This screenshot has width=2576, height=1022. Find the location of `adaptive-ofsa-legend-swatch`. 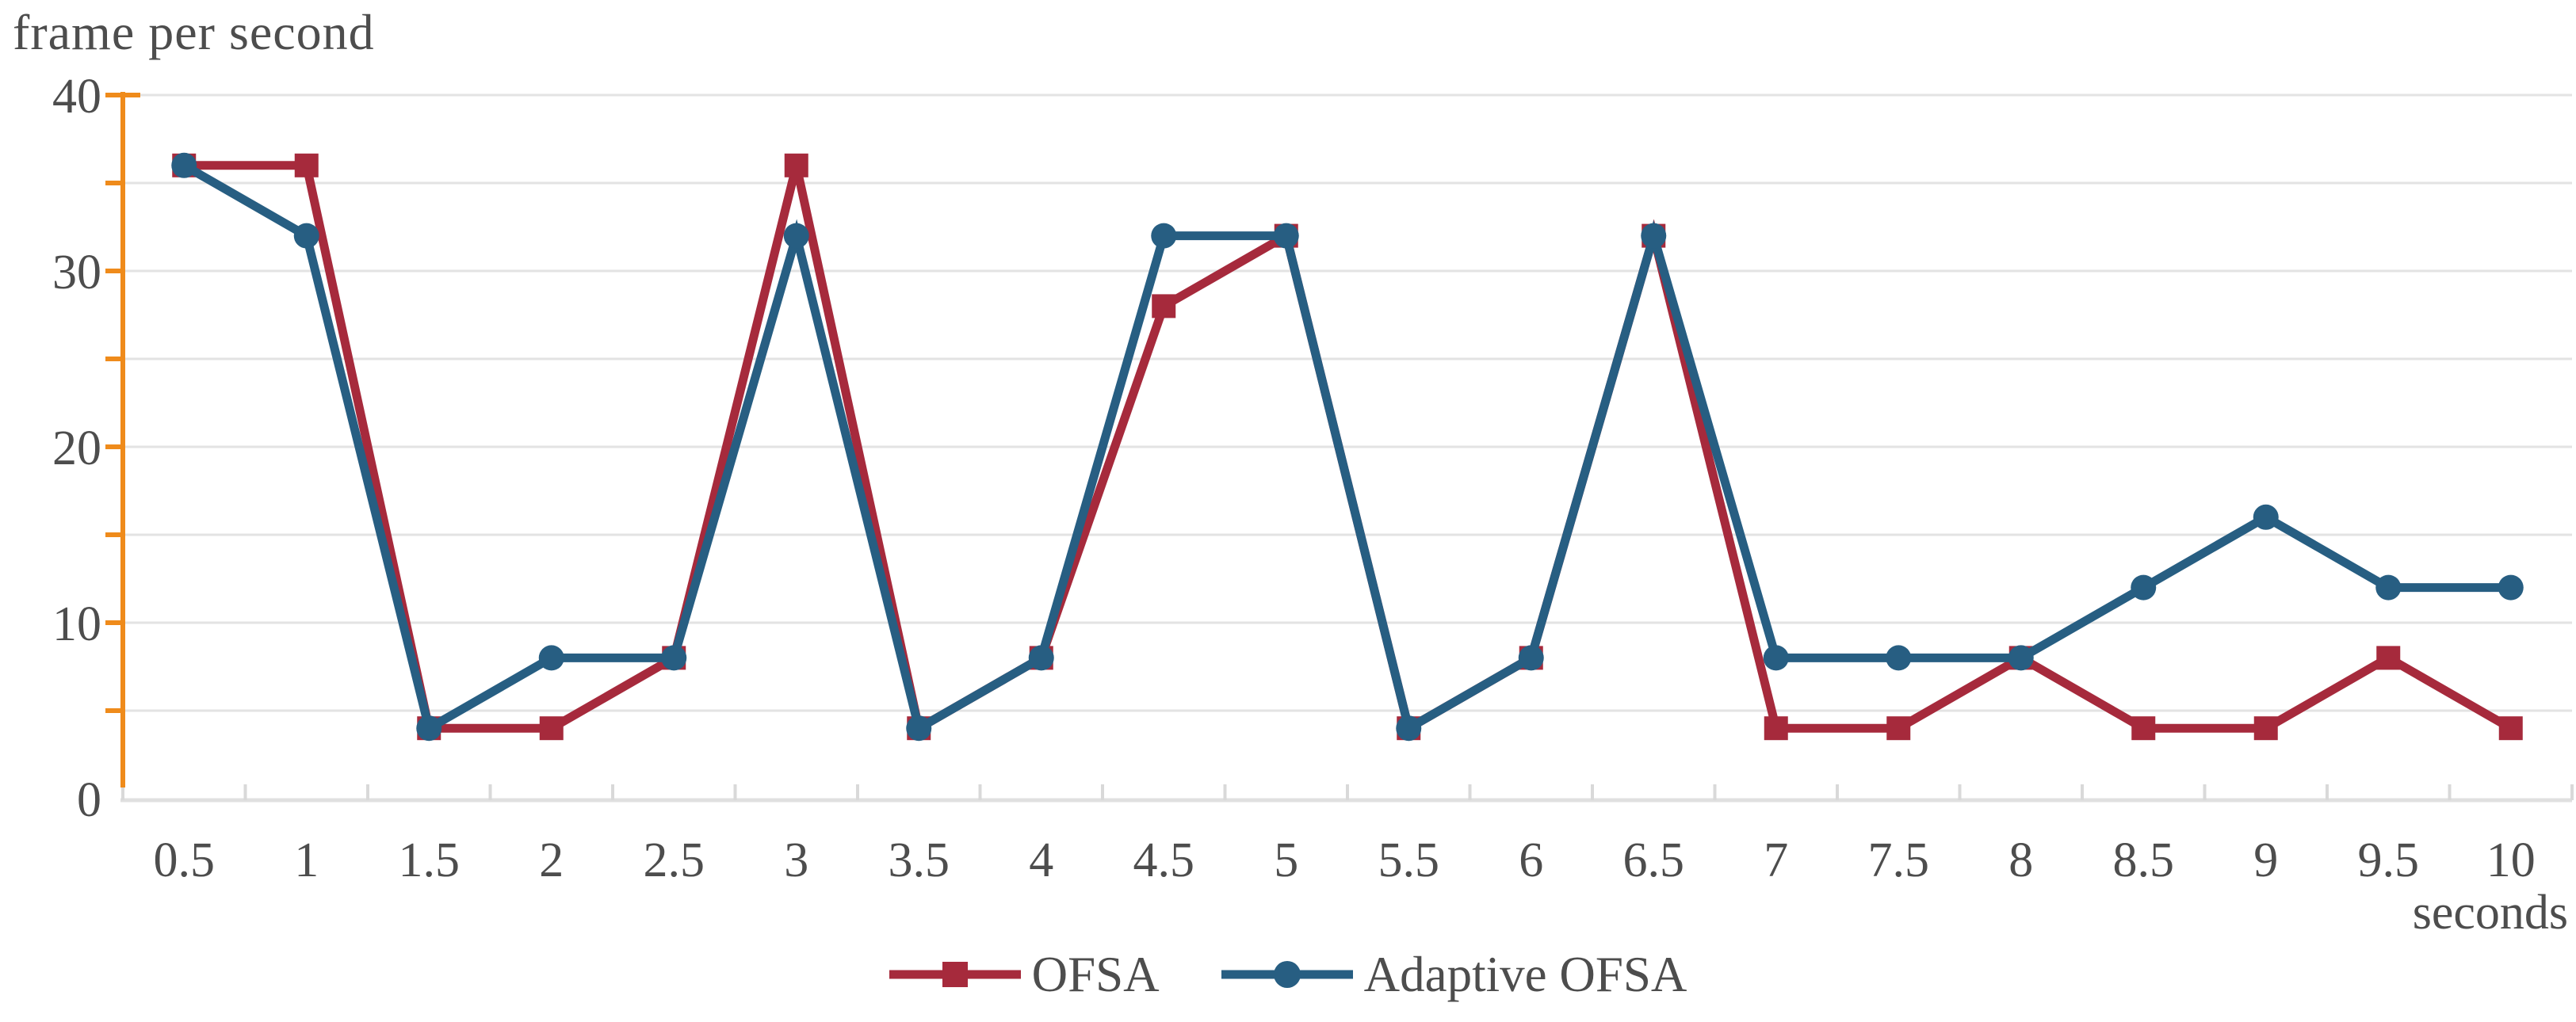

adaptive-ofsa-legend-swatch is located at coordinates (1287, 975).